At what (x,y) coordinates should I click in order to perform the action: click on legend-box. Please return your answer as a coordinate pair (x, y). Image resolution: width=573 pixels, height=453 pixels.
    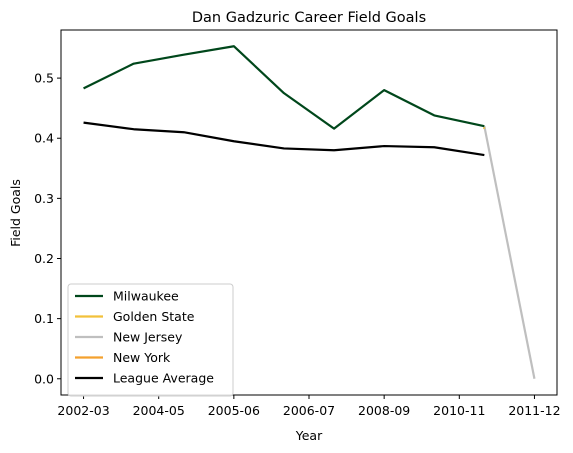
    Looking at the image, I should click on (150, 340).